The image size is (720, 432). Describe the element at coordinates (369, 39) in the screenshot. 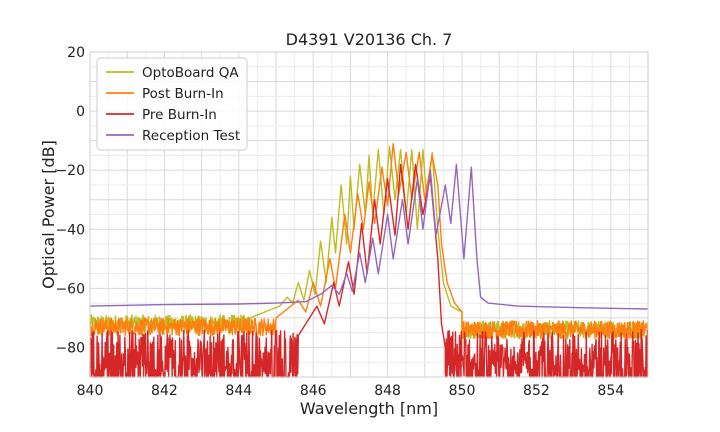

I see `chart-title: D4391 V20136 Ch. 7` at that location.